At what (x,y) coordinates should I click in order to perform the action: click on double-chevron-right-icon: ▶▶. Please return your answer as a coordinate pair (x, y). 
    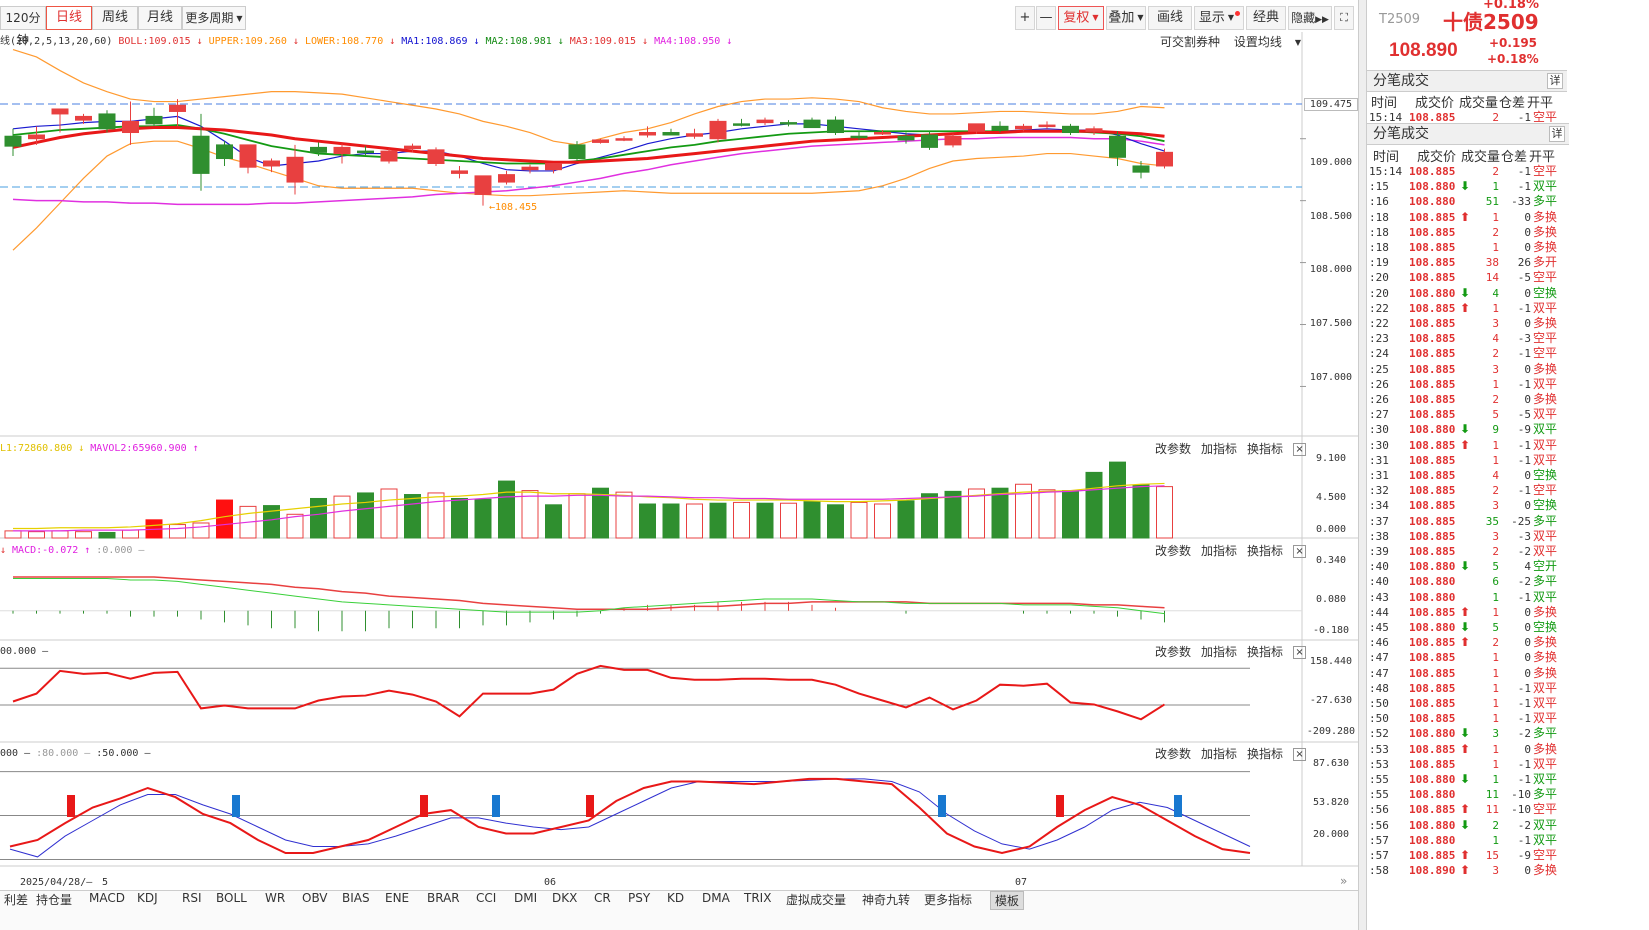
    Looking at the image, I should click on (1322, 20).